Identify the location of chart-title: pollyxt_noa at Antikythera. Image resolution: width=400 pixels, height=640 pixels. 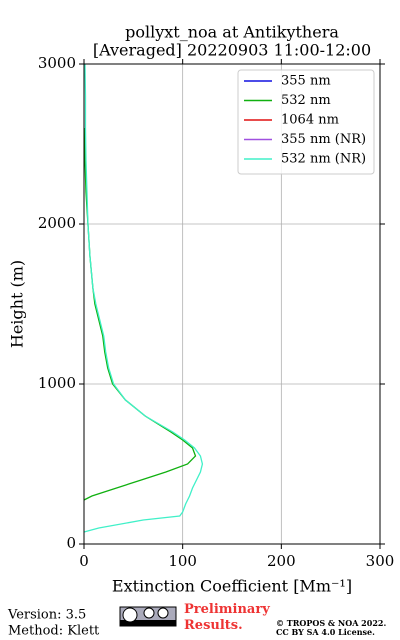
(232, 32).